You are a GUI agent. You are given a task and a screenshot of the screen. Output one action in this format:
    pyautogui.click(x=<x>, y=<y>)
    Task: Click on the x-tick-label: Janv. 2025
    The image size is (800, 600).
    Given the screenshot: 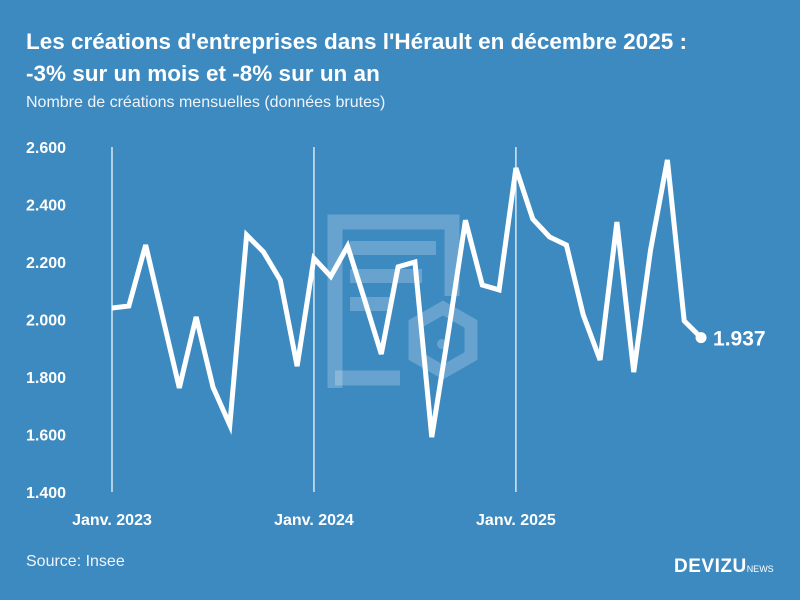 What is the action you would take?
    pyautogui.click(x=516, y=520)
    